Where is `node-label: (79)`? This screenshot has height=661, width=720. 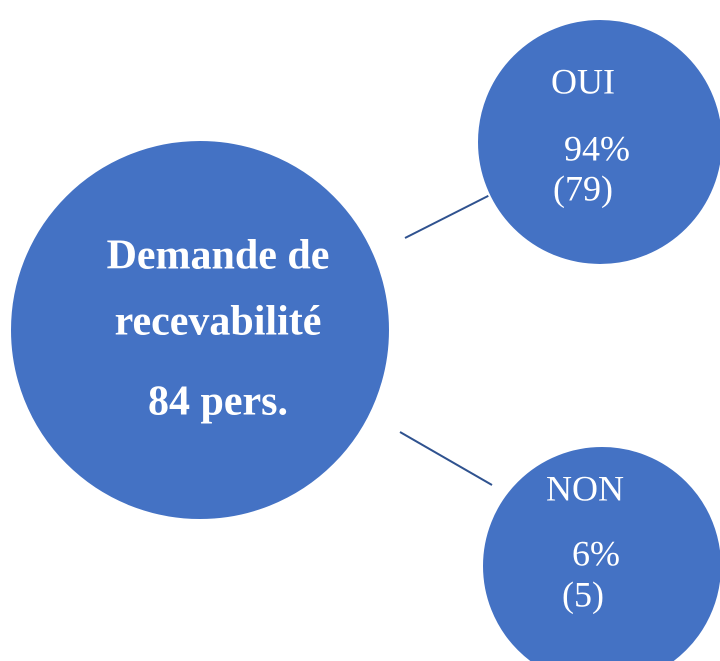 node-label: (79) is located at coordinates (583, 188).